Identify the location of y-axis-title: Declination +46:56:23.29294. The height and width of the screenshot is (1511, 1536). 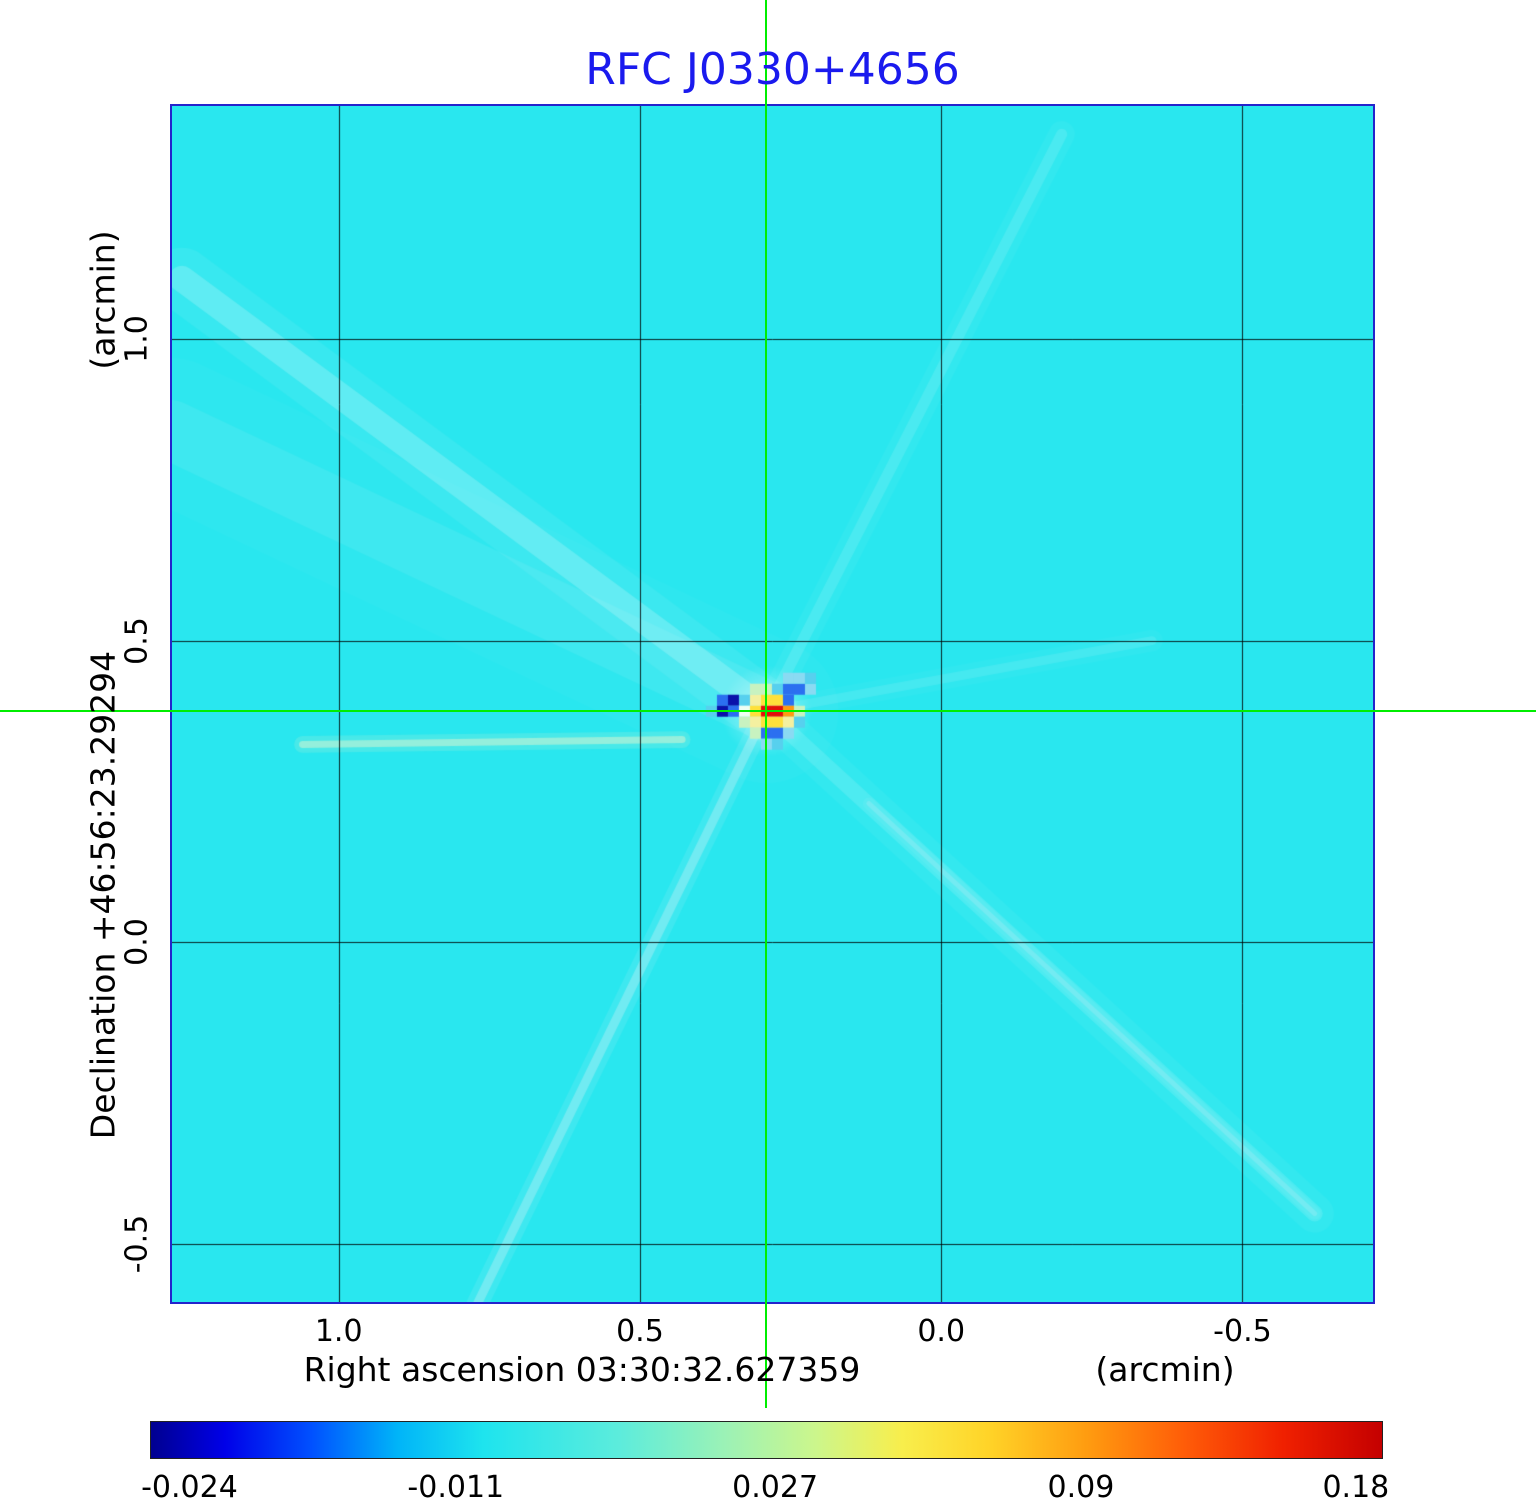
(103, 895).